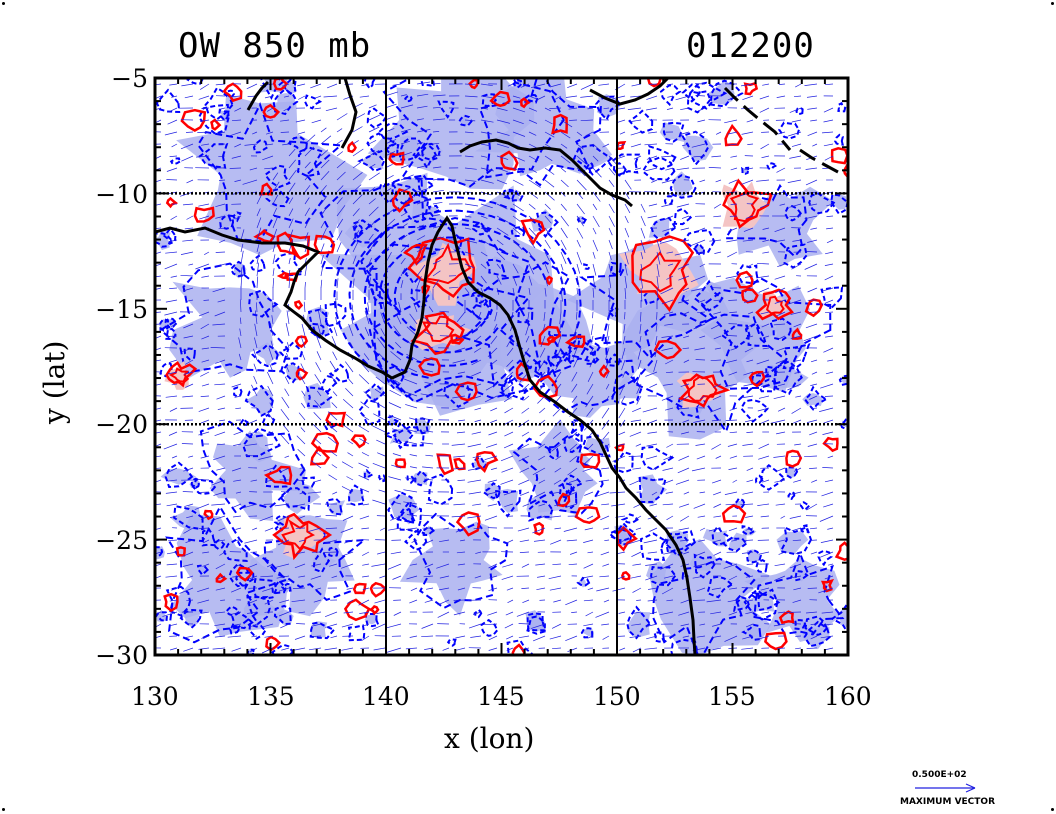 Image resolution: width=1056 pixels, height=814 pixels. What do you see at coordinates (3, 809) in the screenshot?
I see `corner-dot-bottom-left` at bounding box center [3, 809].